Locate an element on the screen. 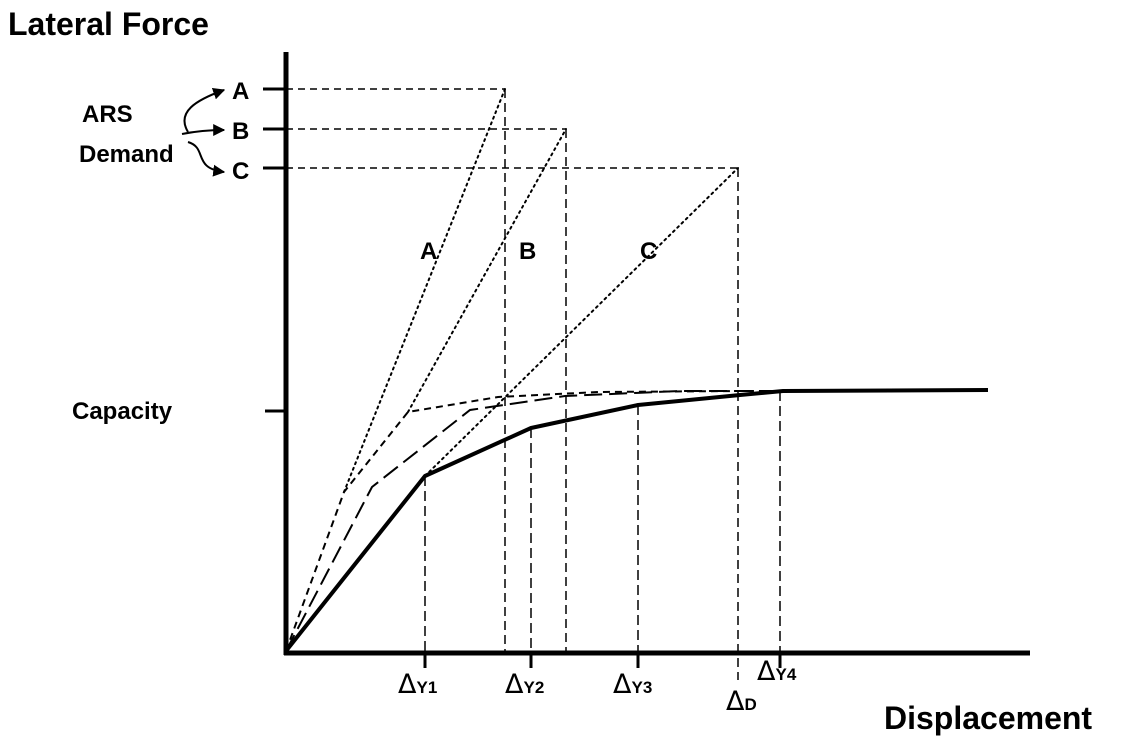  tick-label-y1: ΔY1 is located at coordinates (417, 684).